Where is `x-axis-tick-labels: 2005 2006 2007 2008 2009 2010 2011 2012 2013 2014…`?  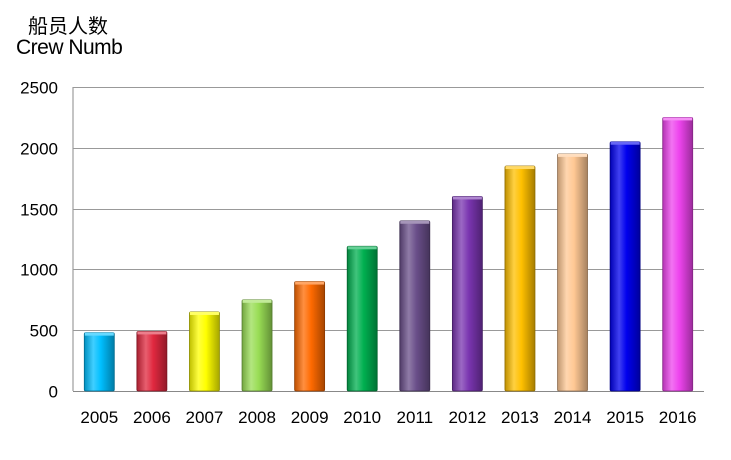 x-axis-tick-labels: 2005 2006 2007 2008 2009 2010 2011 2012 2013 2014… is located at coordinates (388, 417).